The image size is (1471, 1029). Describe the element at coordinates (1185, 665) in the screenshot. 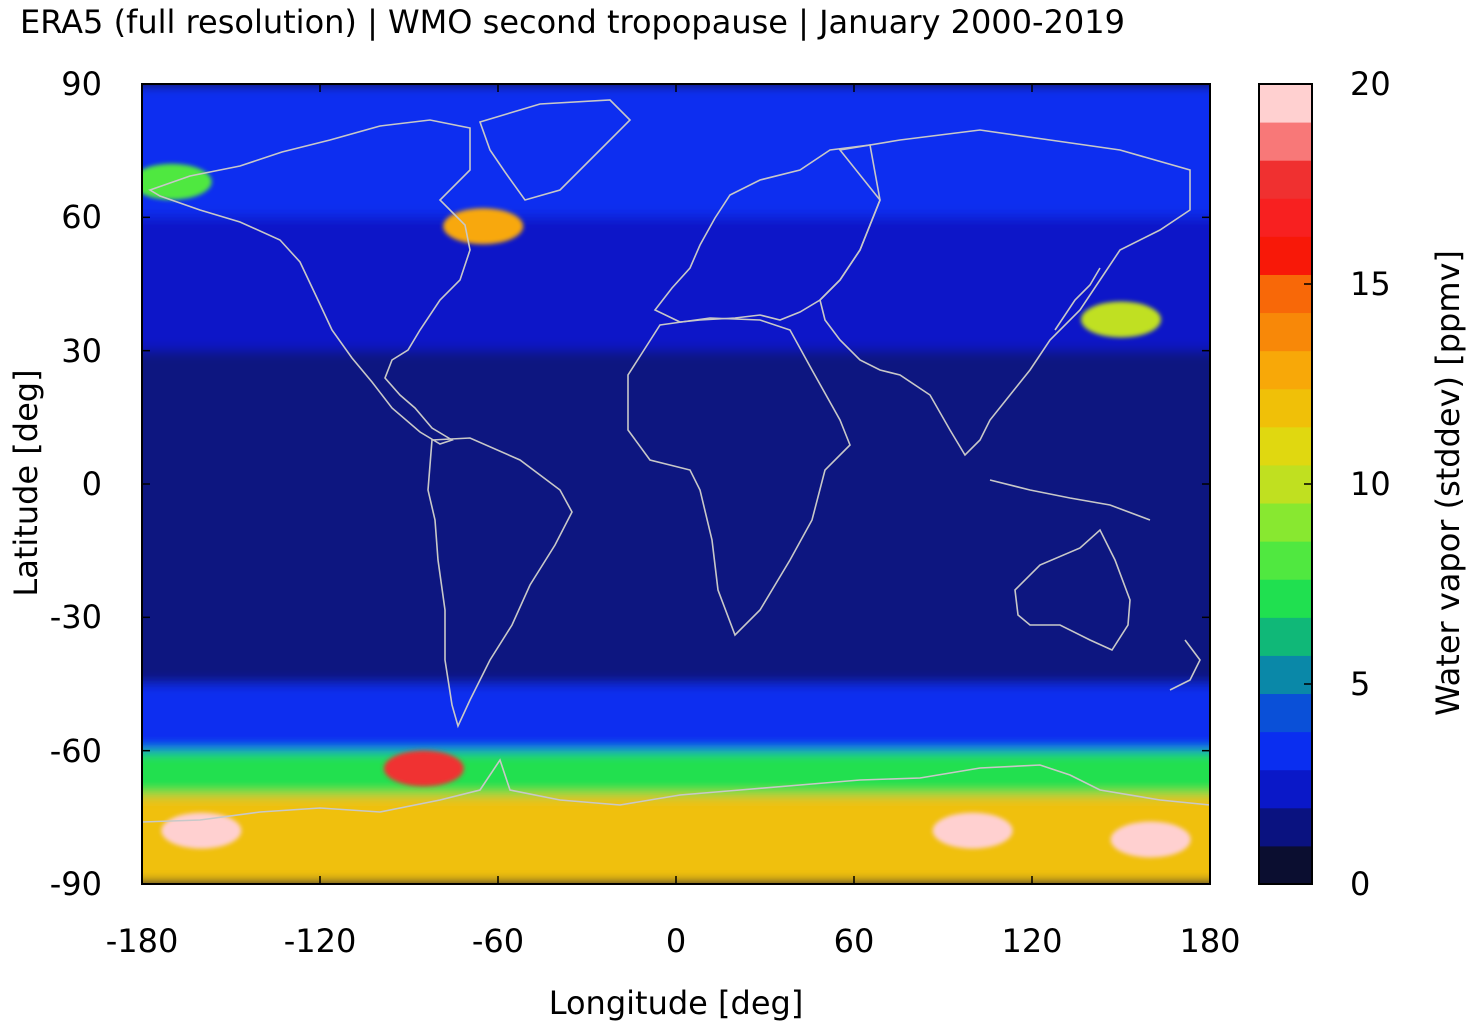

I see `coastline-new-zealand` at that location.